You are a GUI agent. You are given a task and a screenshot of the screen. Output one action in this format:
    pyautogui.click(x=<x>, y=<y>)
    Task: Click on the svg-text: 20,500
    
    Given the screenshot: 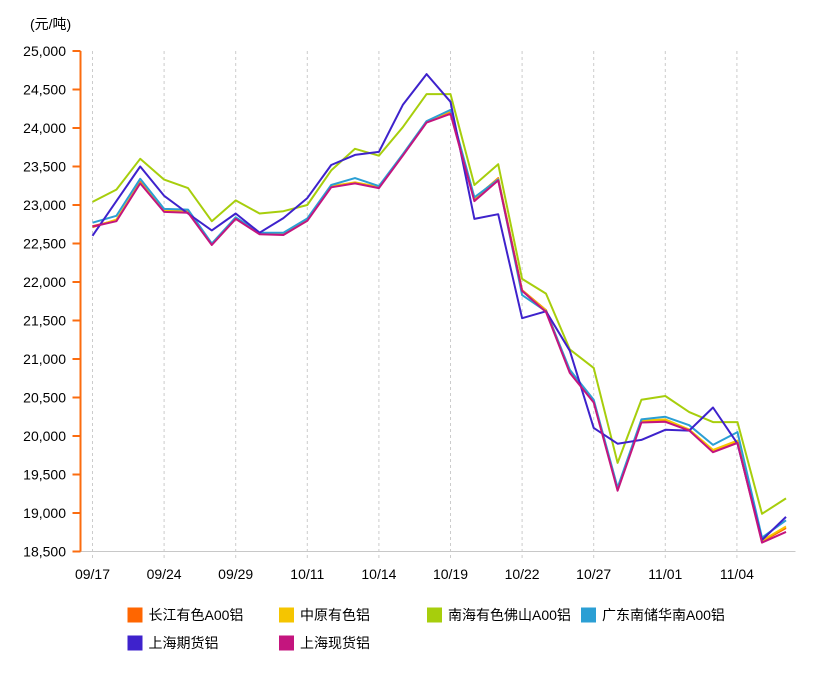 What is the action you would take?
    pyautogui.click(x=44, y=398)
    